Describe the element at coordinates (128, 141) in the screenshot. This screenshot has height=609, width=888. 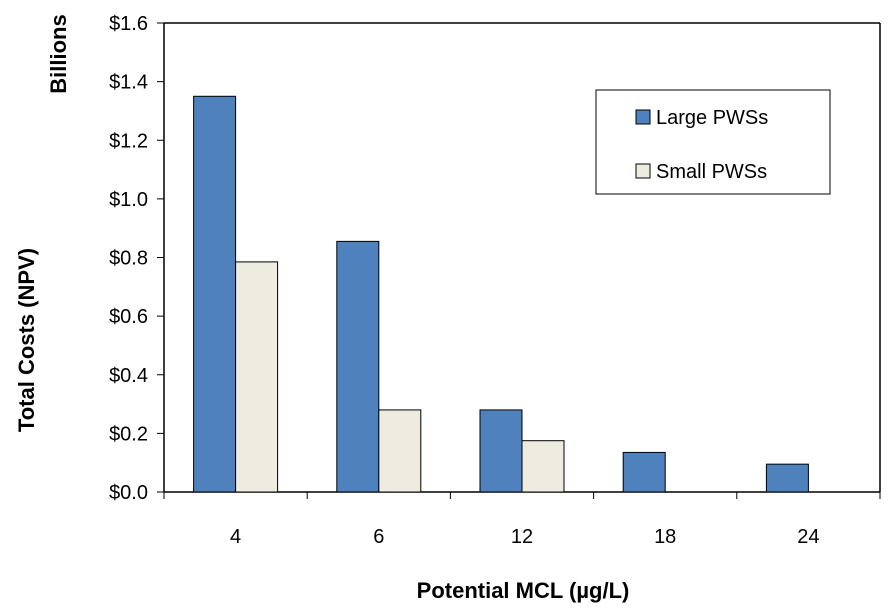
I see `y-tick-label: $1.2` at that location.